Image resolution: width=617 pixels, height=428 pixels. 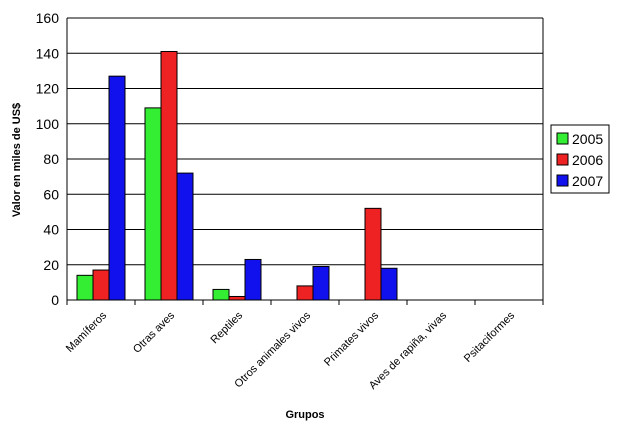 What do you see at coordinates (17, 160) in the screenshot?
I see `y-axis-label: Valor en miles de US$` at bounding box center [17, 160].